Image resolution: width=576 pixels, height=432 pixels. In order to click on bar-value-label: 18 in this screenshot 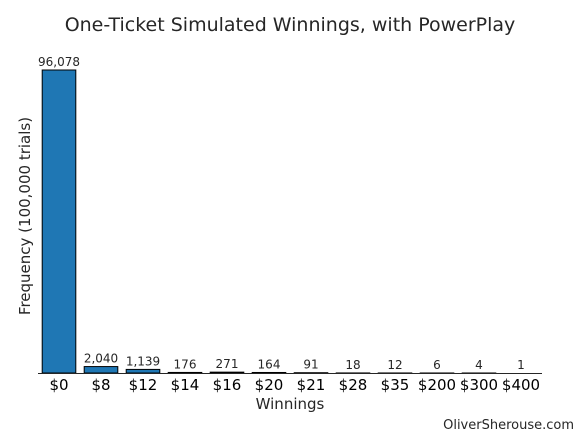, I will do `click(352, 365)`.